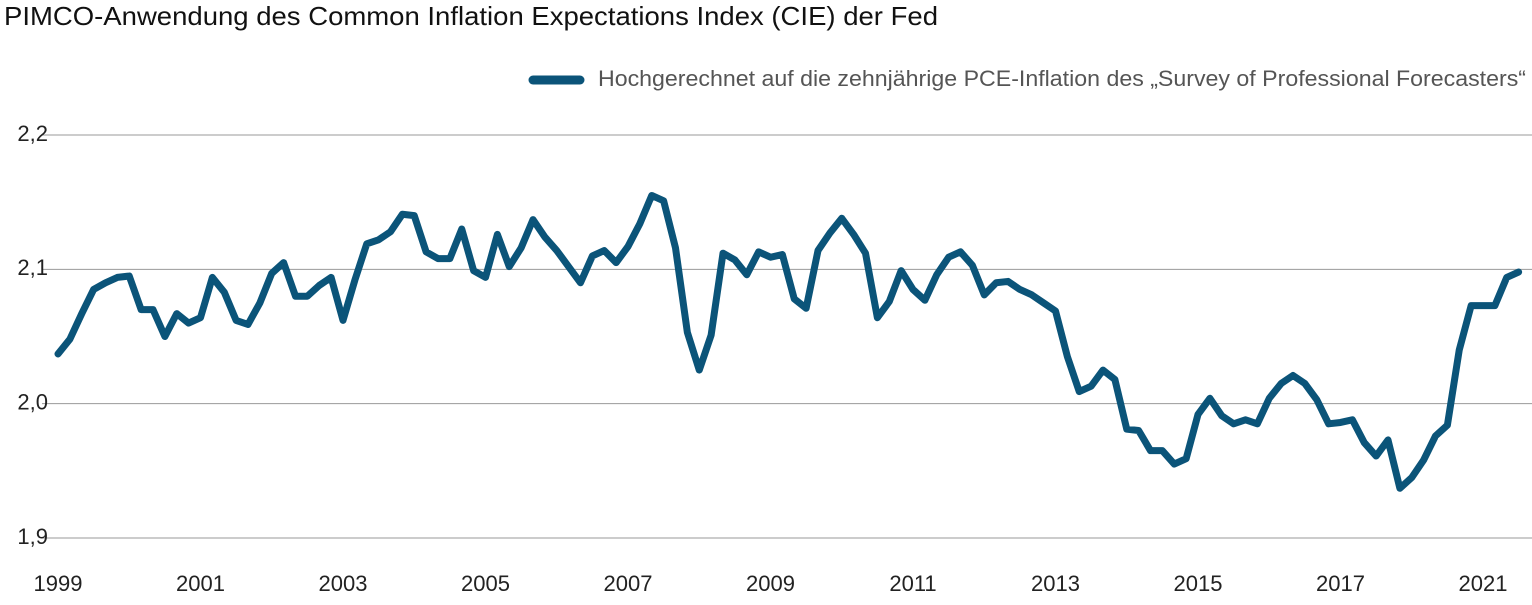  What do you see at coordinates (1198, 583) in the screenshot?
I see `x-tick-label: 2015` at bounding box center [1198, 583].